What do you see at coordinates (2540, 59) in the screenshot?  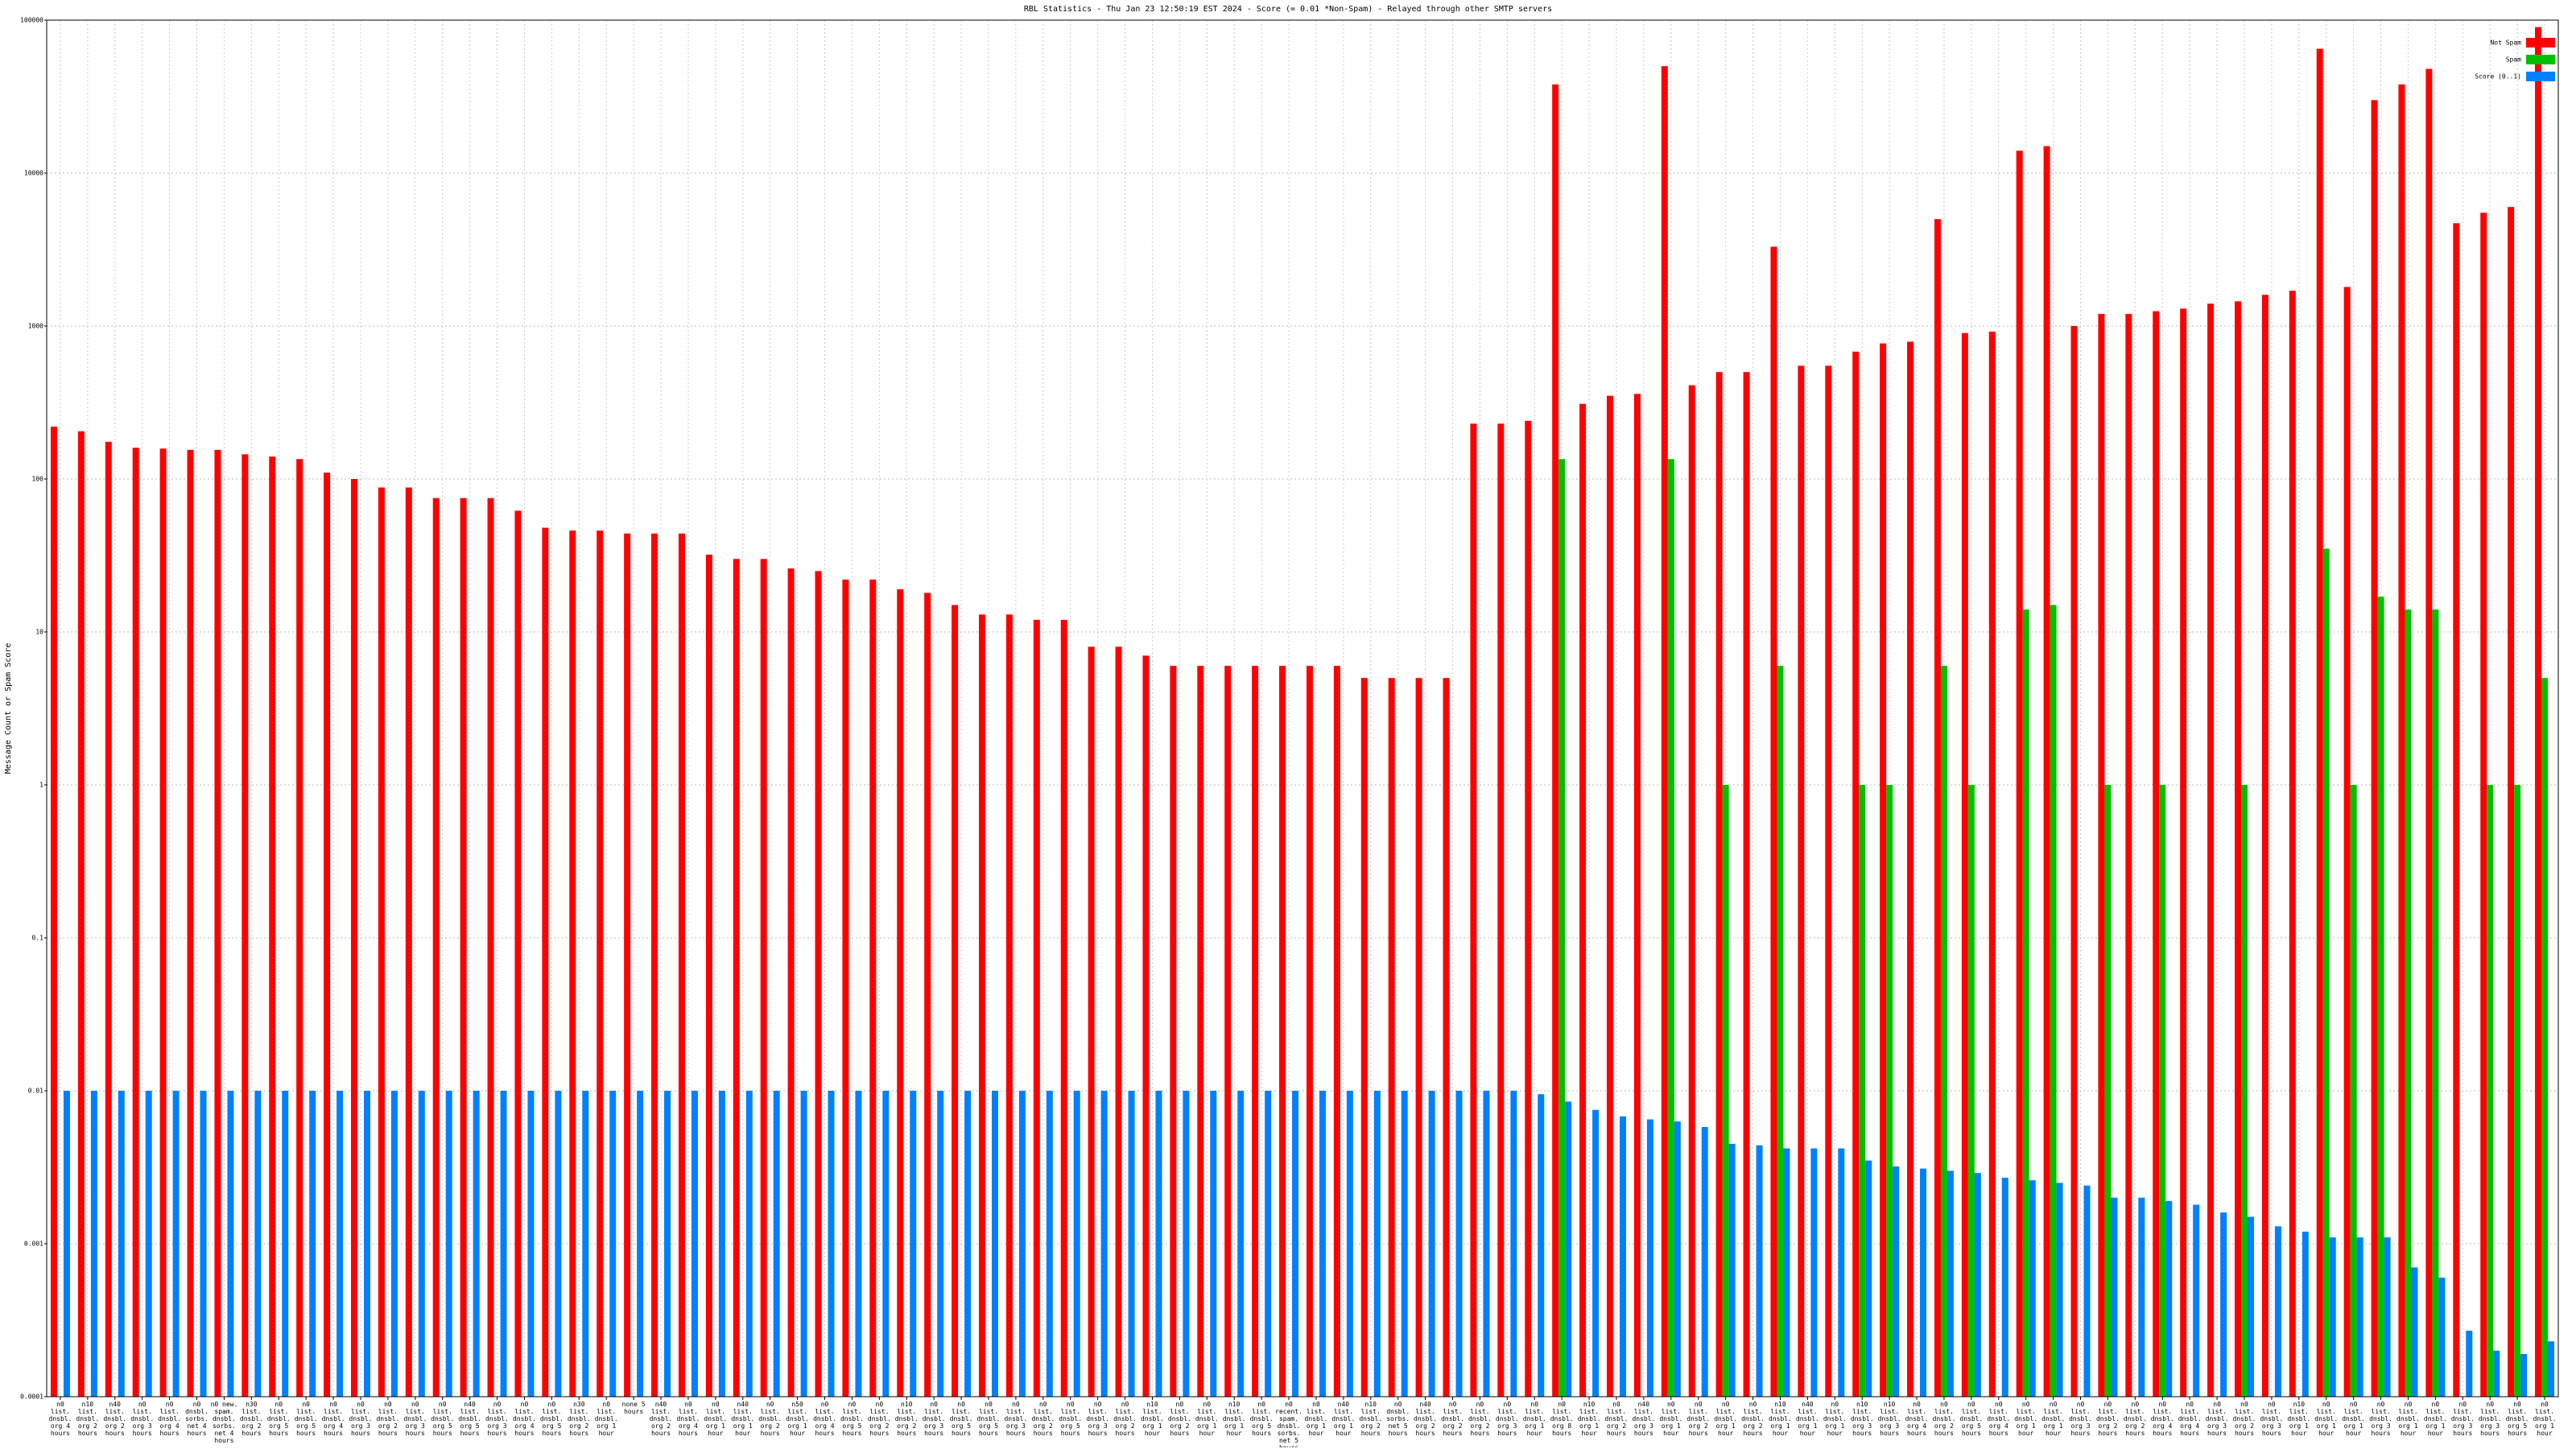 I see `legend-swatch` at bounding box center [2540, 59].